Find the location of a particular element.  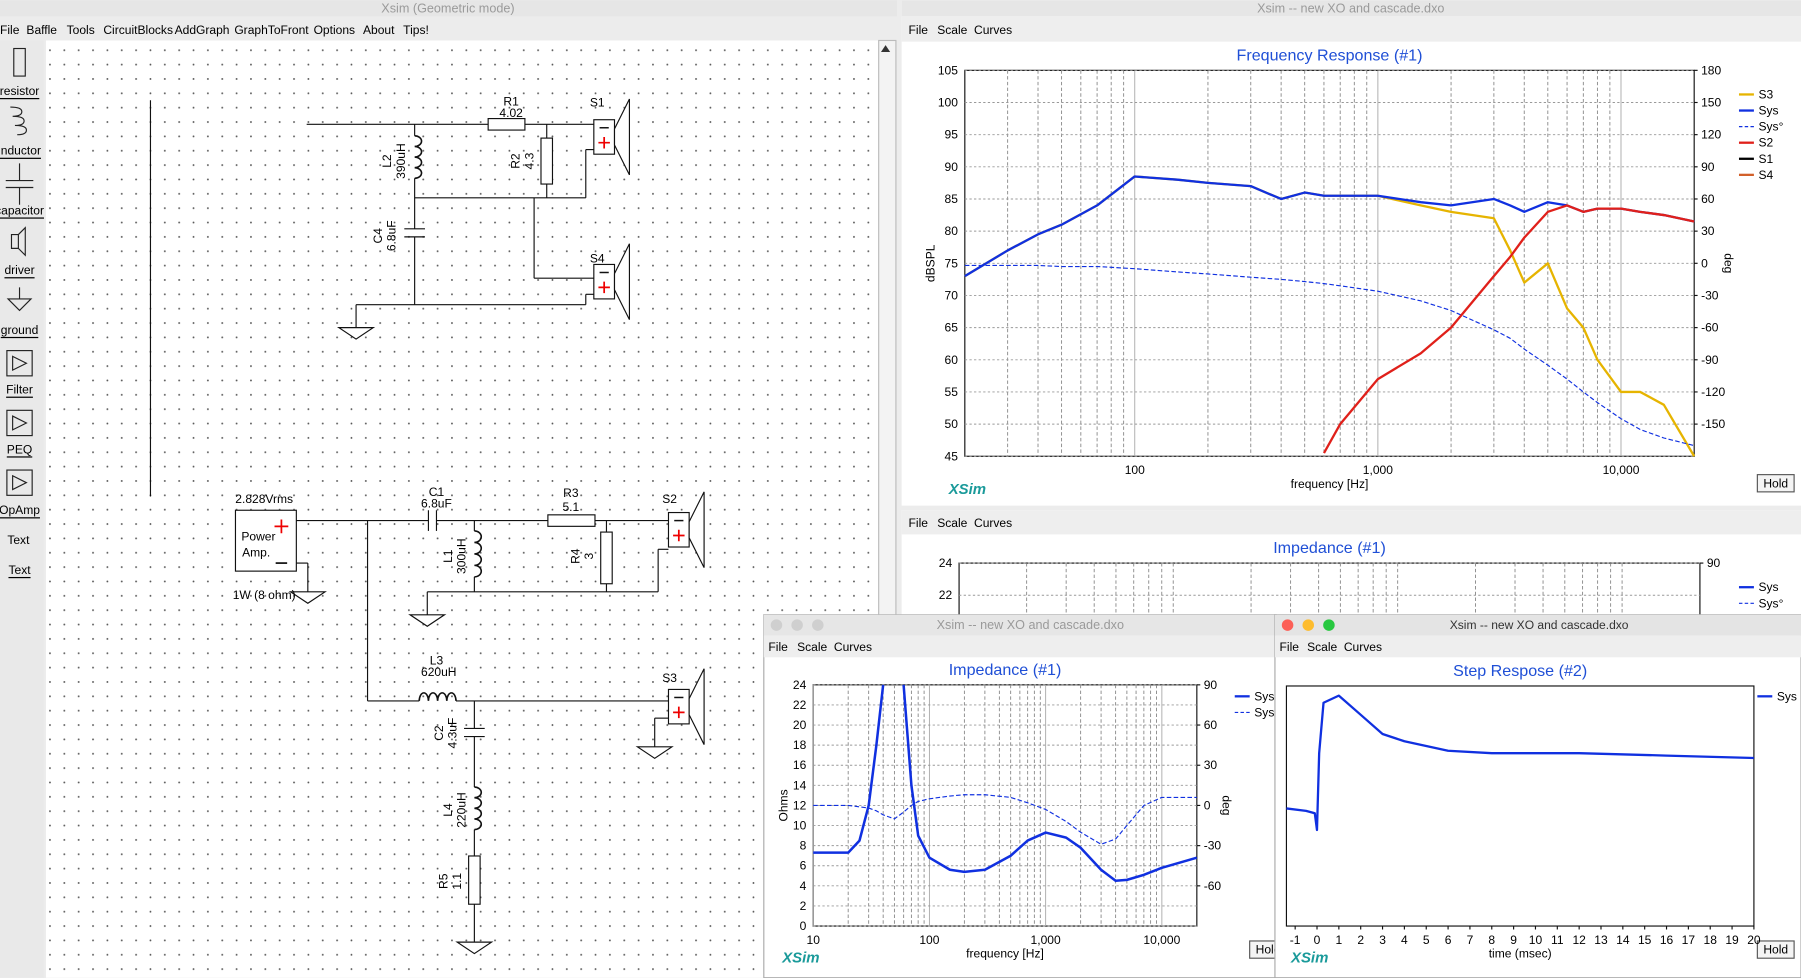

tool-label: OpAmp is located at coordinates (20, 510).